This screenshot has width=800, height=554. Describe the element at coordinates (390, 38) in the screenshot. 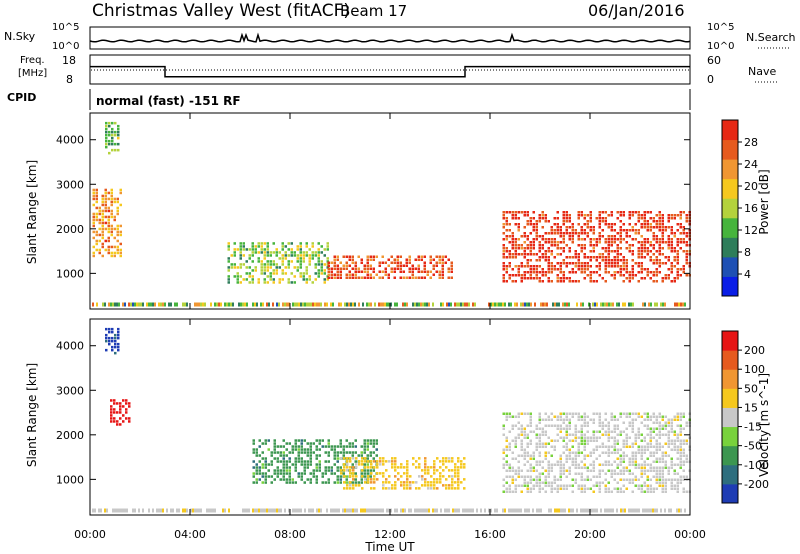

I see `nsky-panel` at that location.